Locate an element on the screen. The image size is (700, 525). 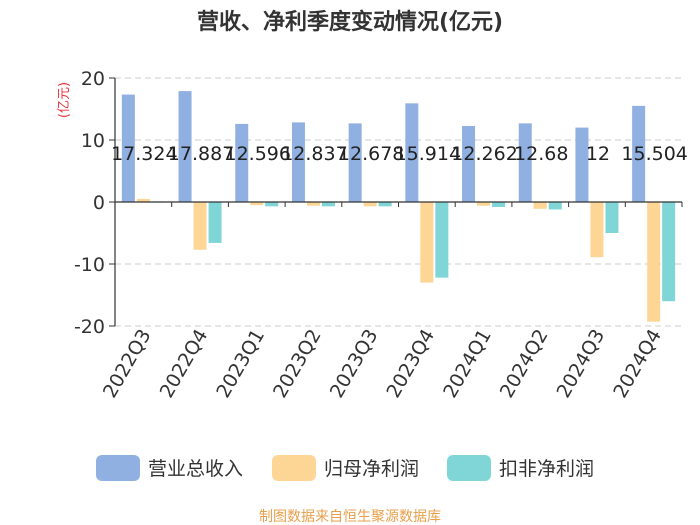
x-tick-label: 2024Q4 is located at coordinates (637, 364).